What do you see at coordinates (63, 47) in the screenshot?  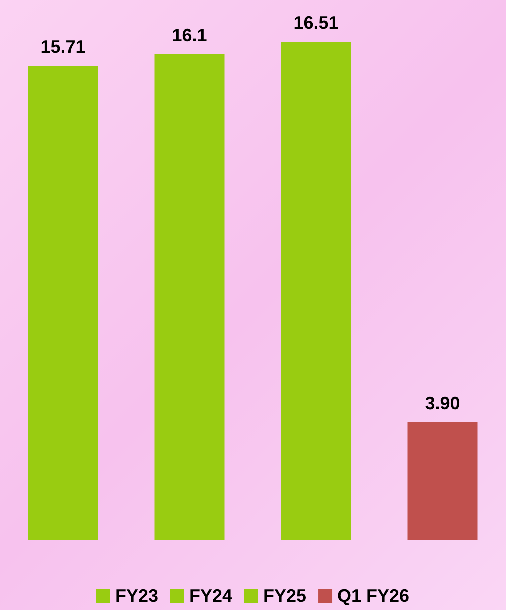 I see `data-label: 15.71` at bounding box center [63, 47].